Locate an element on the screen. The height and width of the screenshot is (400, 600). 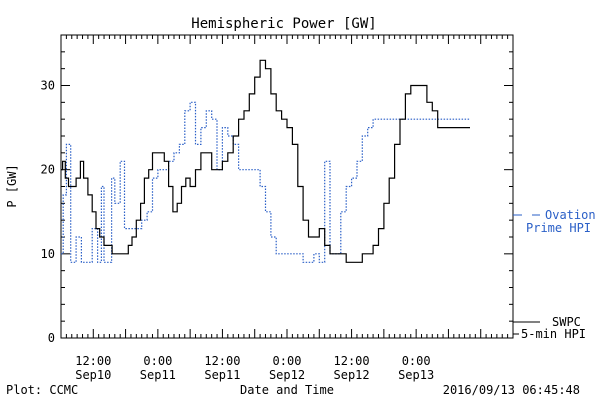
legend-swpc: SWPC 5-min HPI is located at coordinates (549, 328).